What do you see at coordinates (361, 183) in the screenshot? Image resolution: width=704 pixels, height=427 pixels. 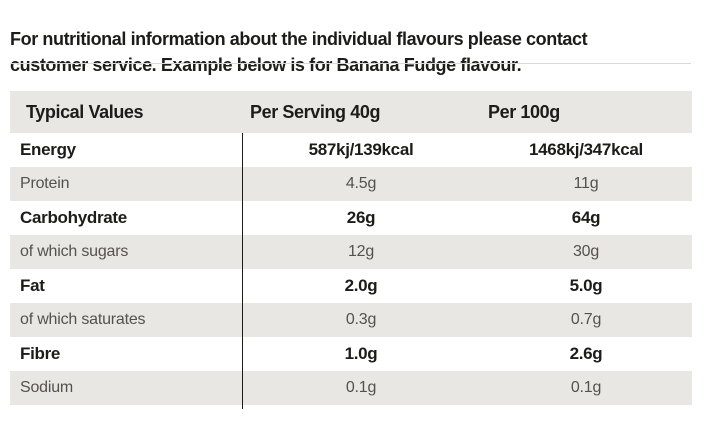 I see `per-serving-value: 4.5g` at bounding box center [361, 183].